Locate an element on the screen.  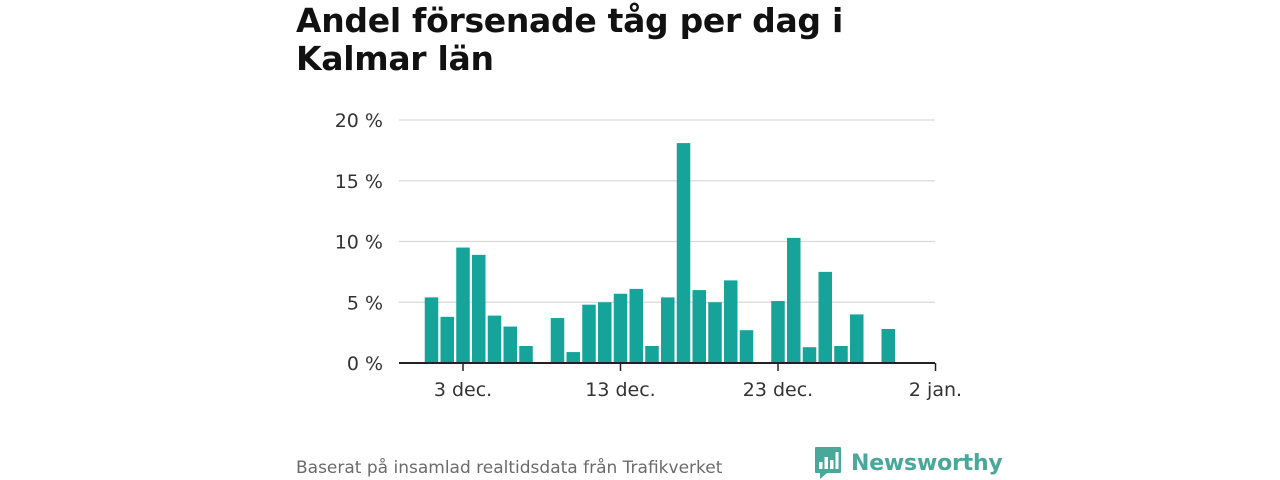
chart-title: Andel försenade tåg per dag i Kalmar län is located at coordinates (569, 39).